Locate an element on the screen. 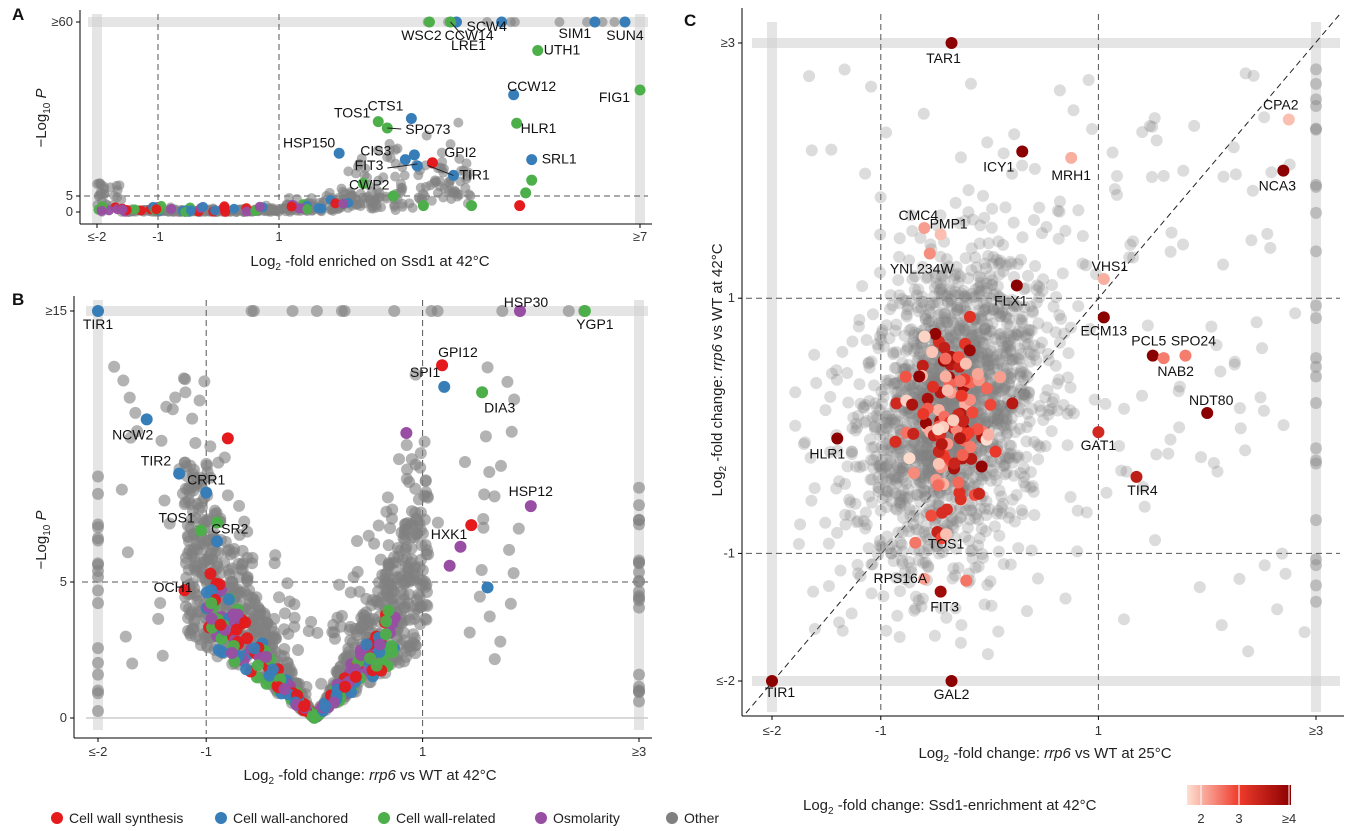  point-label: CCW14 is located at coordinates (469, 35).